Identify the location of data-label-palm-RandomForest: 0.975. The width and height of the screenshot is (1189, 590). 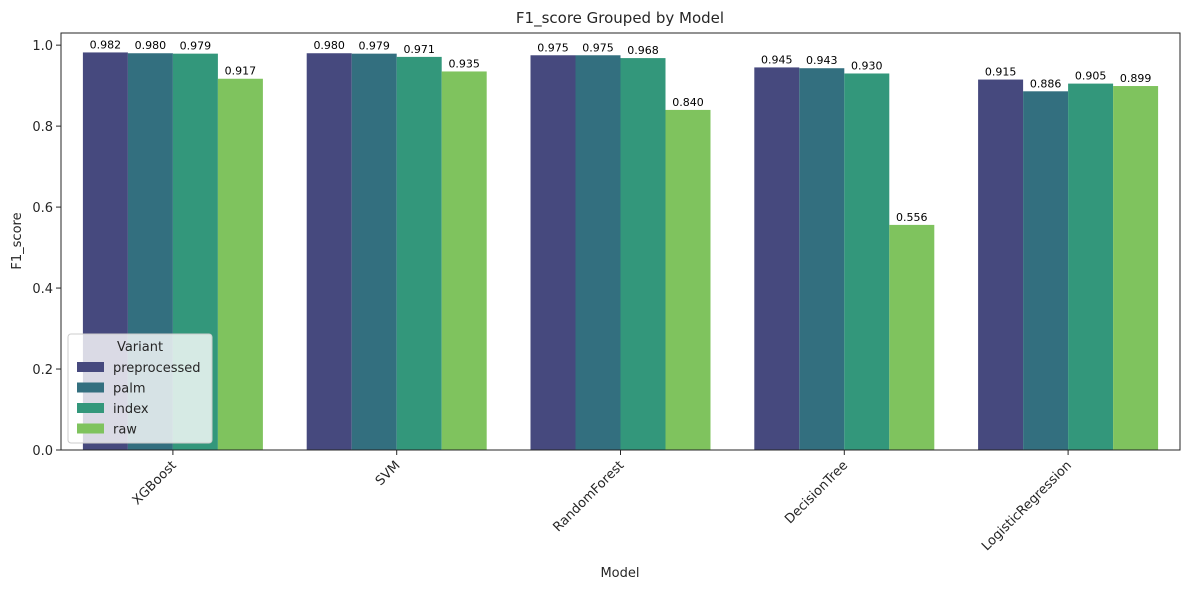
(598, 47).